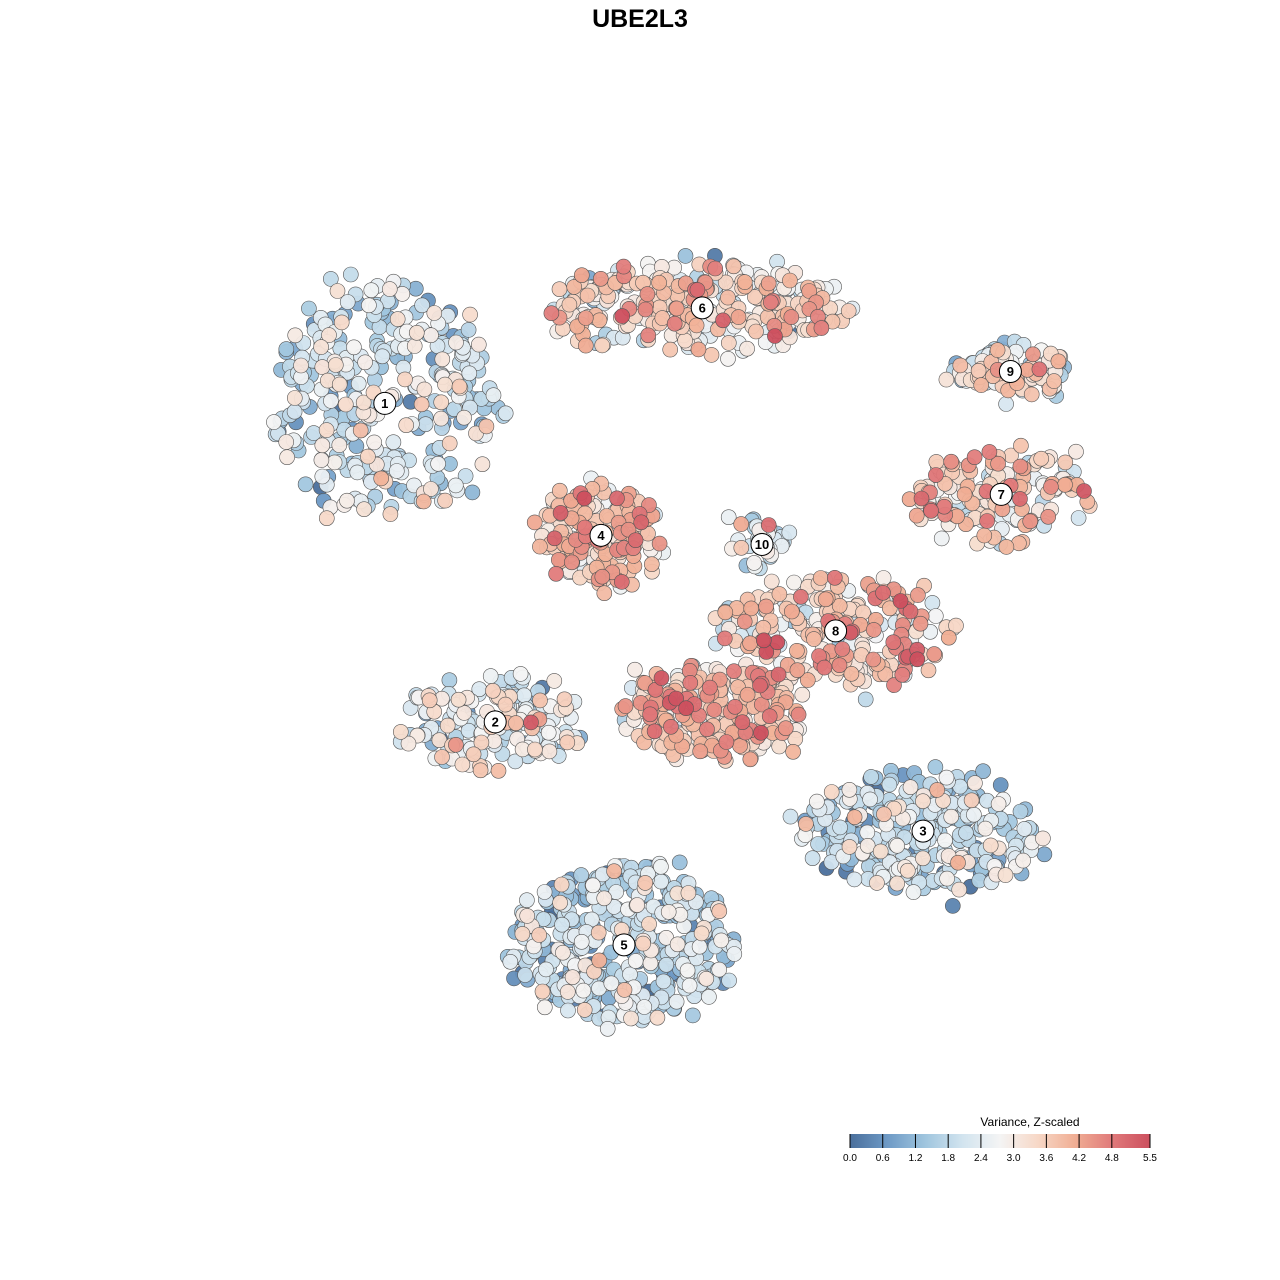 The image size is (1280, 1280). What do you see at coordinates (1079, 1158) in the screenshot?
I see `legend-tick-label: 4.2` at bounding box center [1079, 1158].